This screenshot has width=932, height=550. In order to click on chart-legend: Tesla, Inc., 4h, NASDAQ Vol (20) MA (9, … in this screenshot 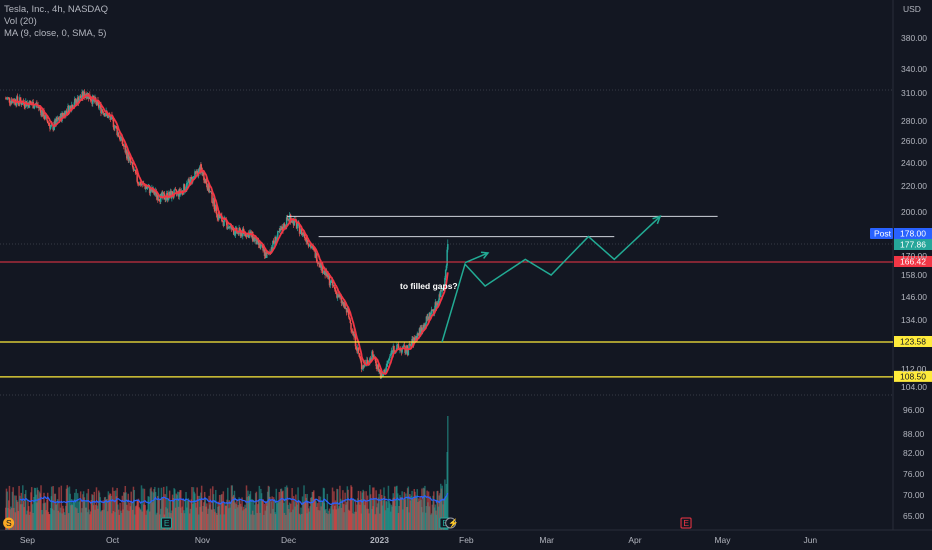, I will do `click(56, 22)`.